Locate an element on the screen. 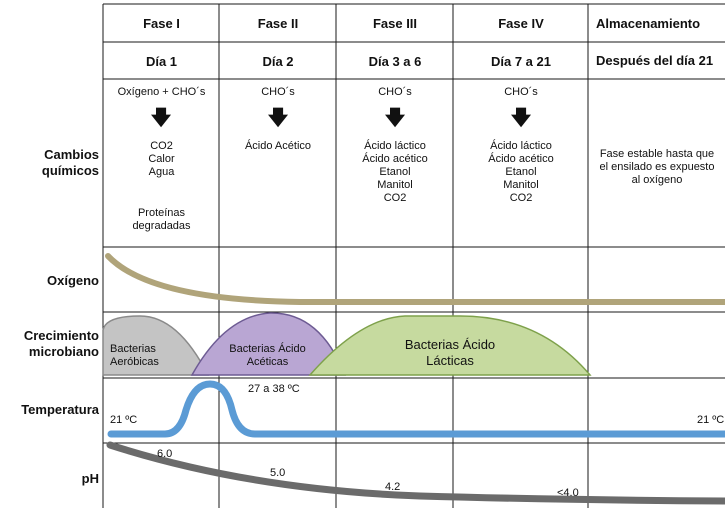  acetic-bacteria-area is located at coordinates (268, 344).